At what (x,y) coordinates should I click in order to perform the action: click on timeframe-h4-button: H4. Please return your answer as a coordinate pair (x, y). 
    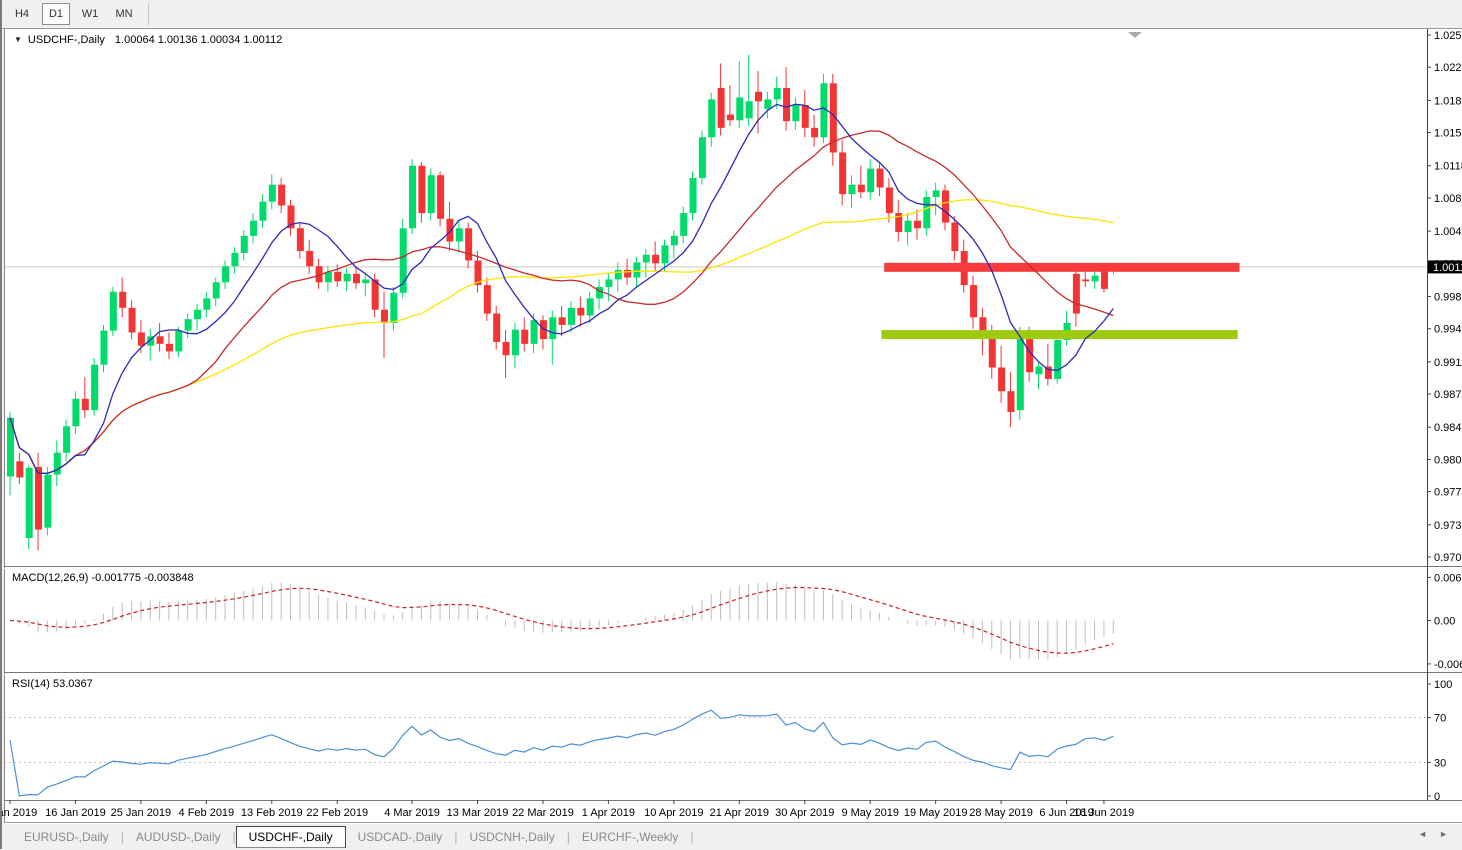
    Looking at the image, I should click on (22, 14).